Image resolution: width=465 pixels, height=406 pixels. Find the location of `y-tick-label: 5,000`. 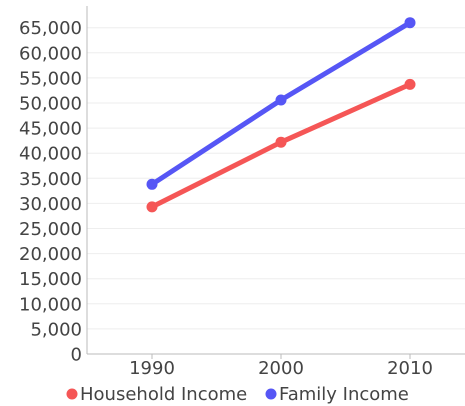

y-tick-label: 5,000 is located at coordinates (56, 329).